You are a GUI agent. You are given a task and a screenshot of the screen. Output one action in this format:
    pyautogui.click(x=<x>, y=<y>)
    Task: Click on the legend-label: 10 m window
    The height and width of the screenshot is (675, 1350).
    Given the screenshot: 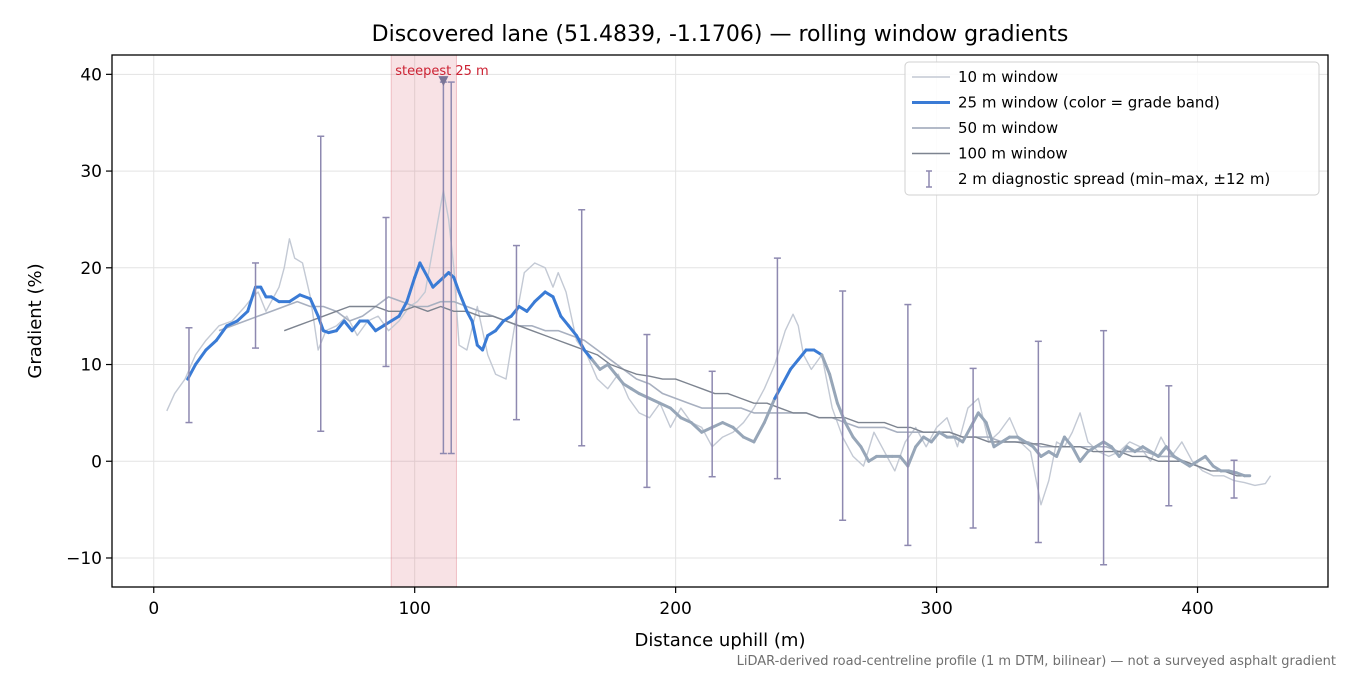 What is the action you would take?
    pyautogui.click(x=1008, y=77)
    